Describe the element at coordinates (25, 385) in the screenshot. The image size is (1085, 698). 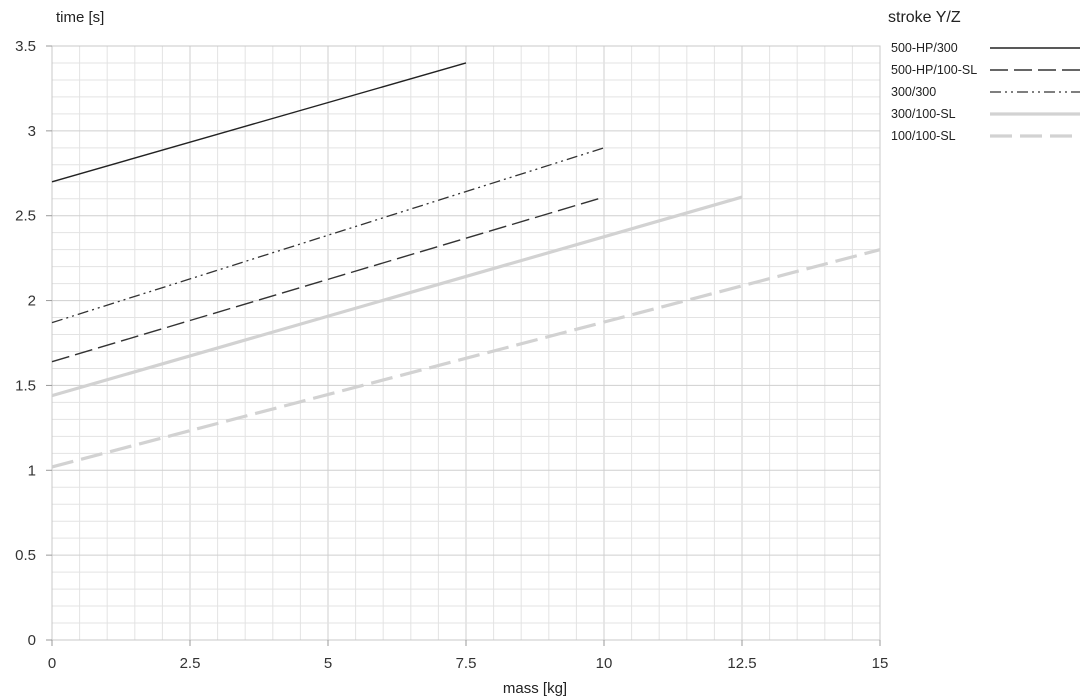
I see `y-tick-label: 1.5` at that location.